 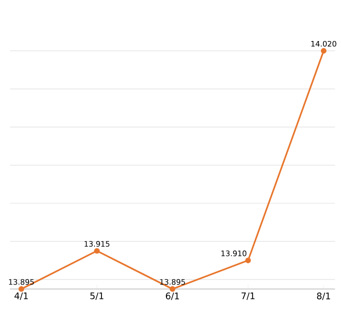 I want to click on x-tick-label: 8/1, so click(x=323, y=296).